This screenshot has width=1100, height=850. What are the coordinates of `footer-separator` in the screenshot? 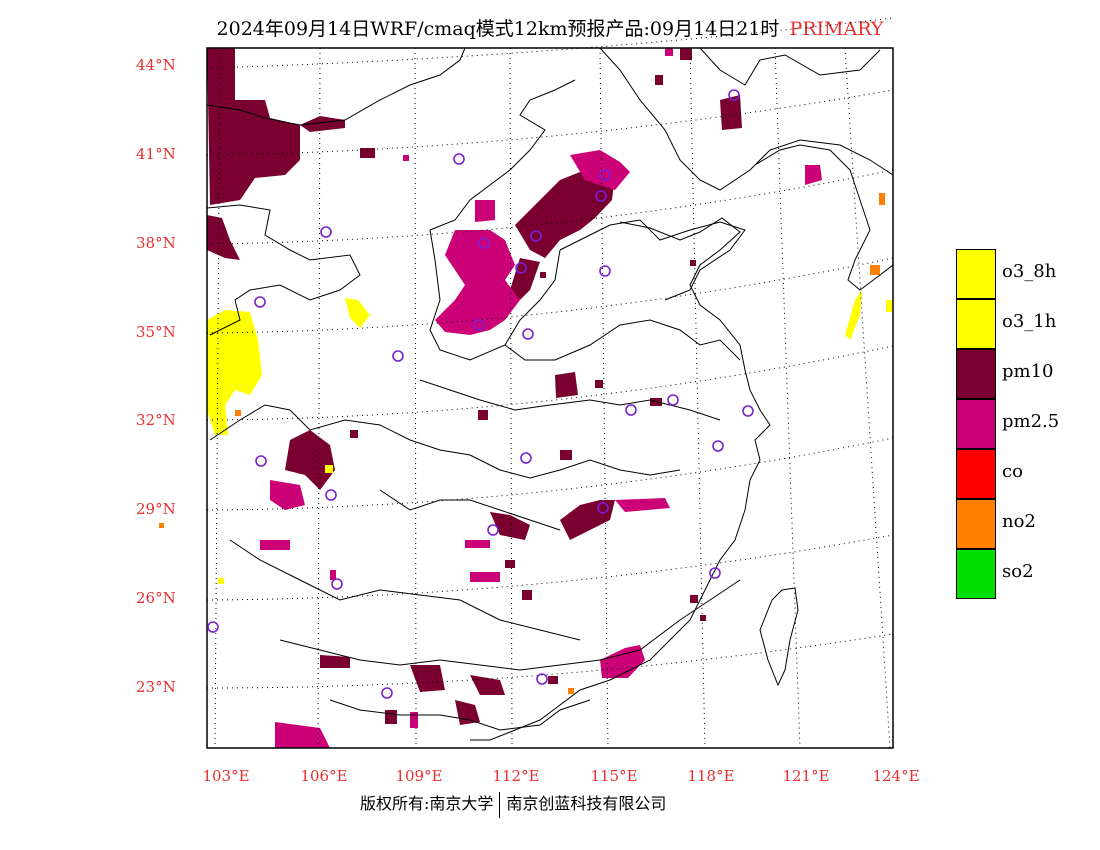 It's located at (500, 804).